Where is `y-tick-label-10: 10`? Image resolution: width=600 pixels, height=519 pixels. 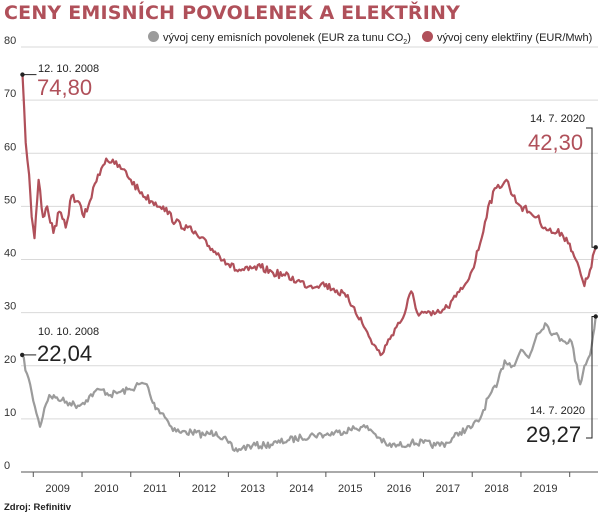 y-tick-label-10: 10 is located at coordinates (10, 413).